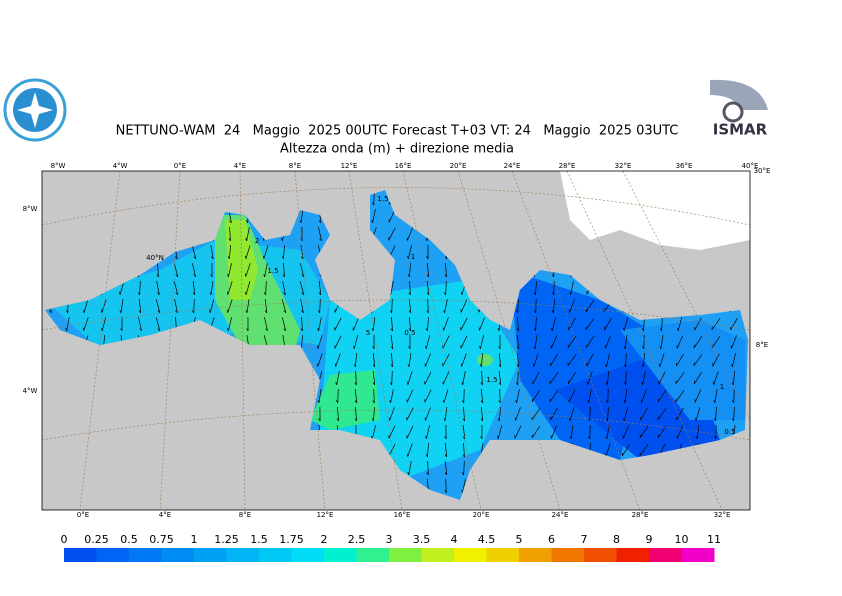  What do you see at coordinates (389, 539) in the screenshot?
I see `legend-tick-label: 3` at bounding box center [389, 539].